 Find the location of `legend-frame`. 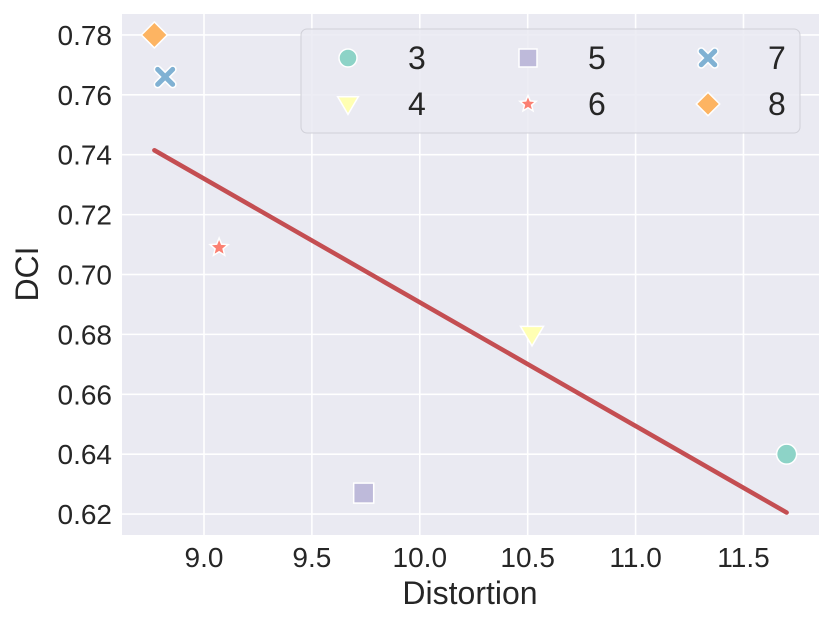

legend-frame is located at coordinates (550, 81).